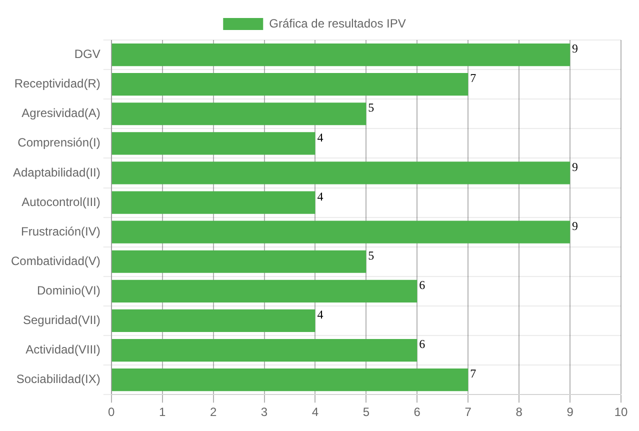 The image size is (639, 431). I want to click on y-tick-label: Comprensión(I), so click(59, 143).